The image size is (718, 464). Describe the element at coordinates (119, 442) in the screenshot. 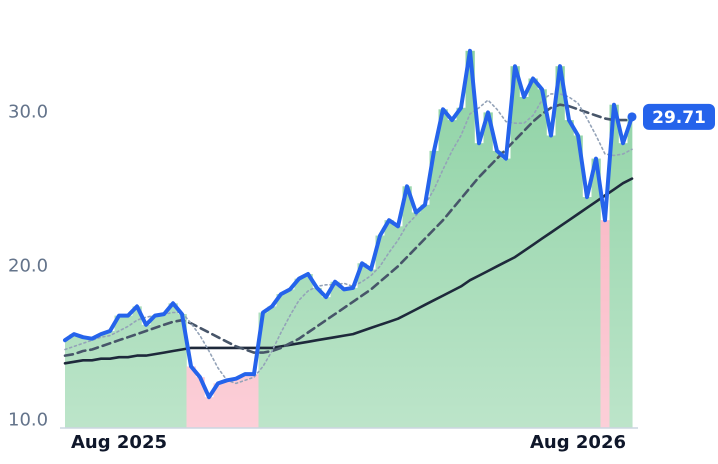

I see `x-tick-label: Aug 2025` at that location.